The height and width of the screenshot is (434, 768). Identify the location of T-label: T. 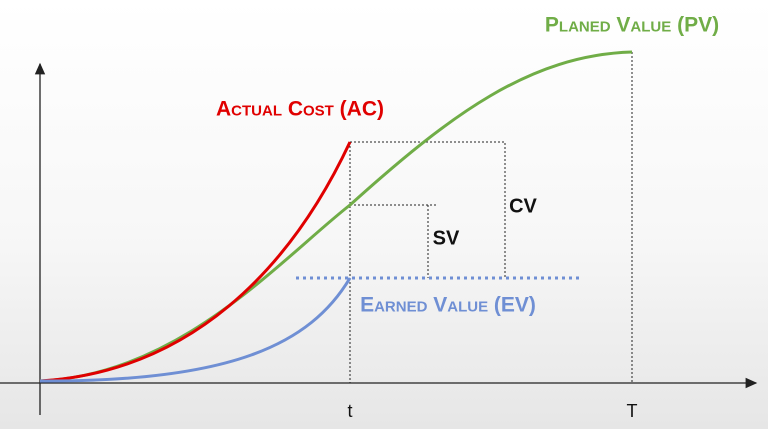
(632, 411).